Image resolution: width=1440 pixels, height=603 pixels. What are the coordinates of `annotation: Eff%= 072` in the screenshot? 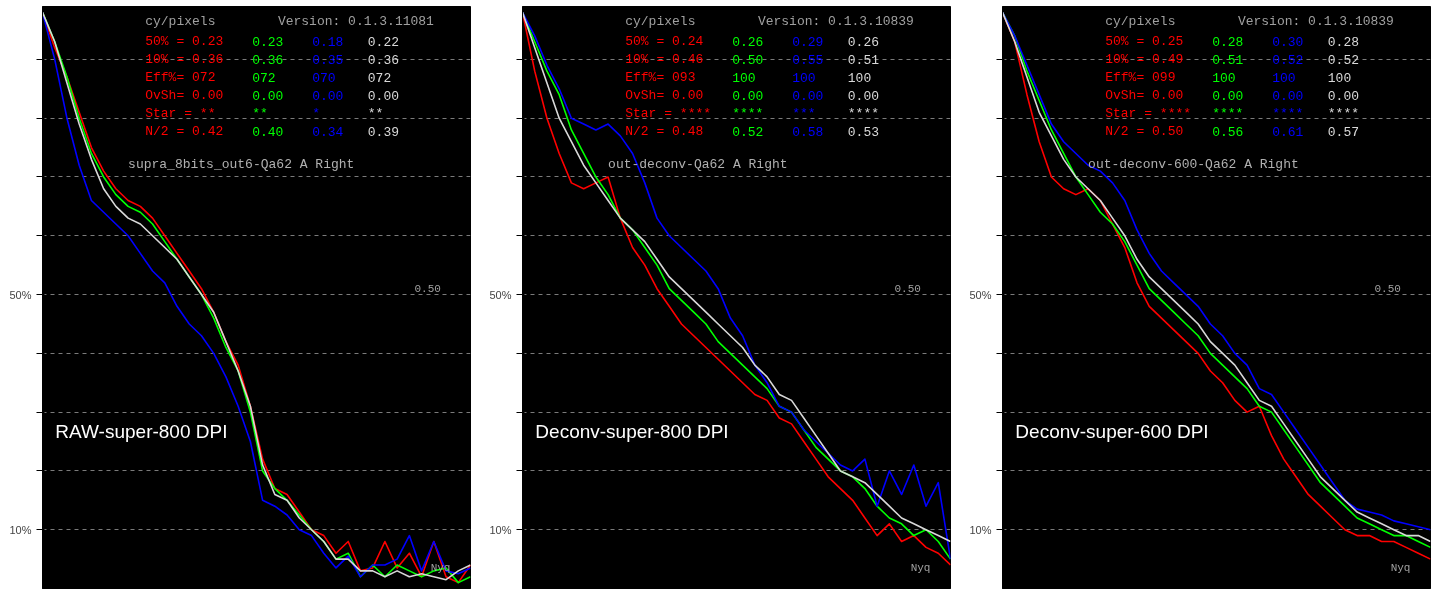 It's located at (180, 77).